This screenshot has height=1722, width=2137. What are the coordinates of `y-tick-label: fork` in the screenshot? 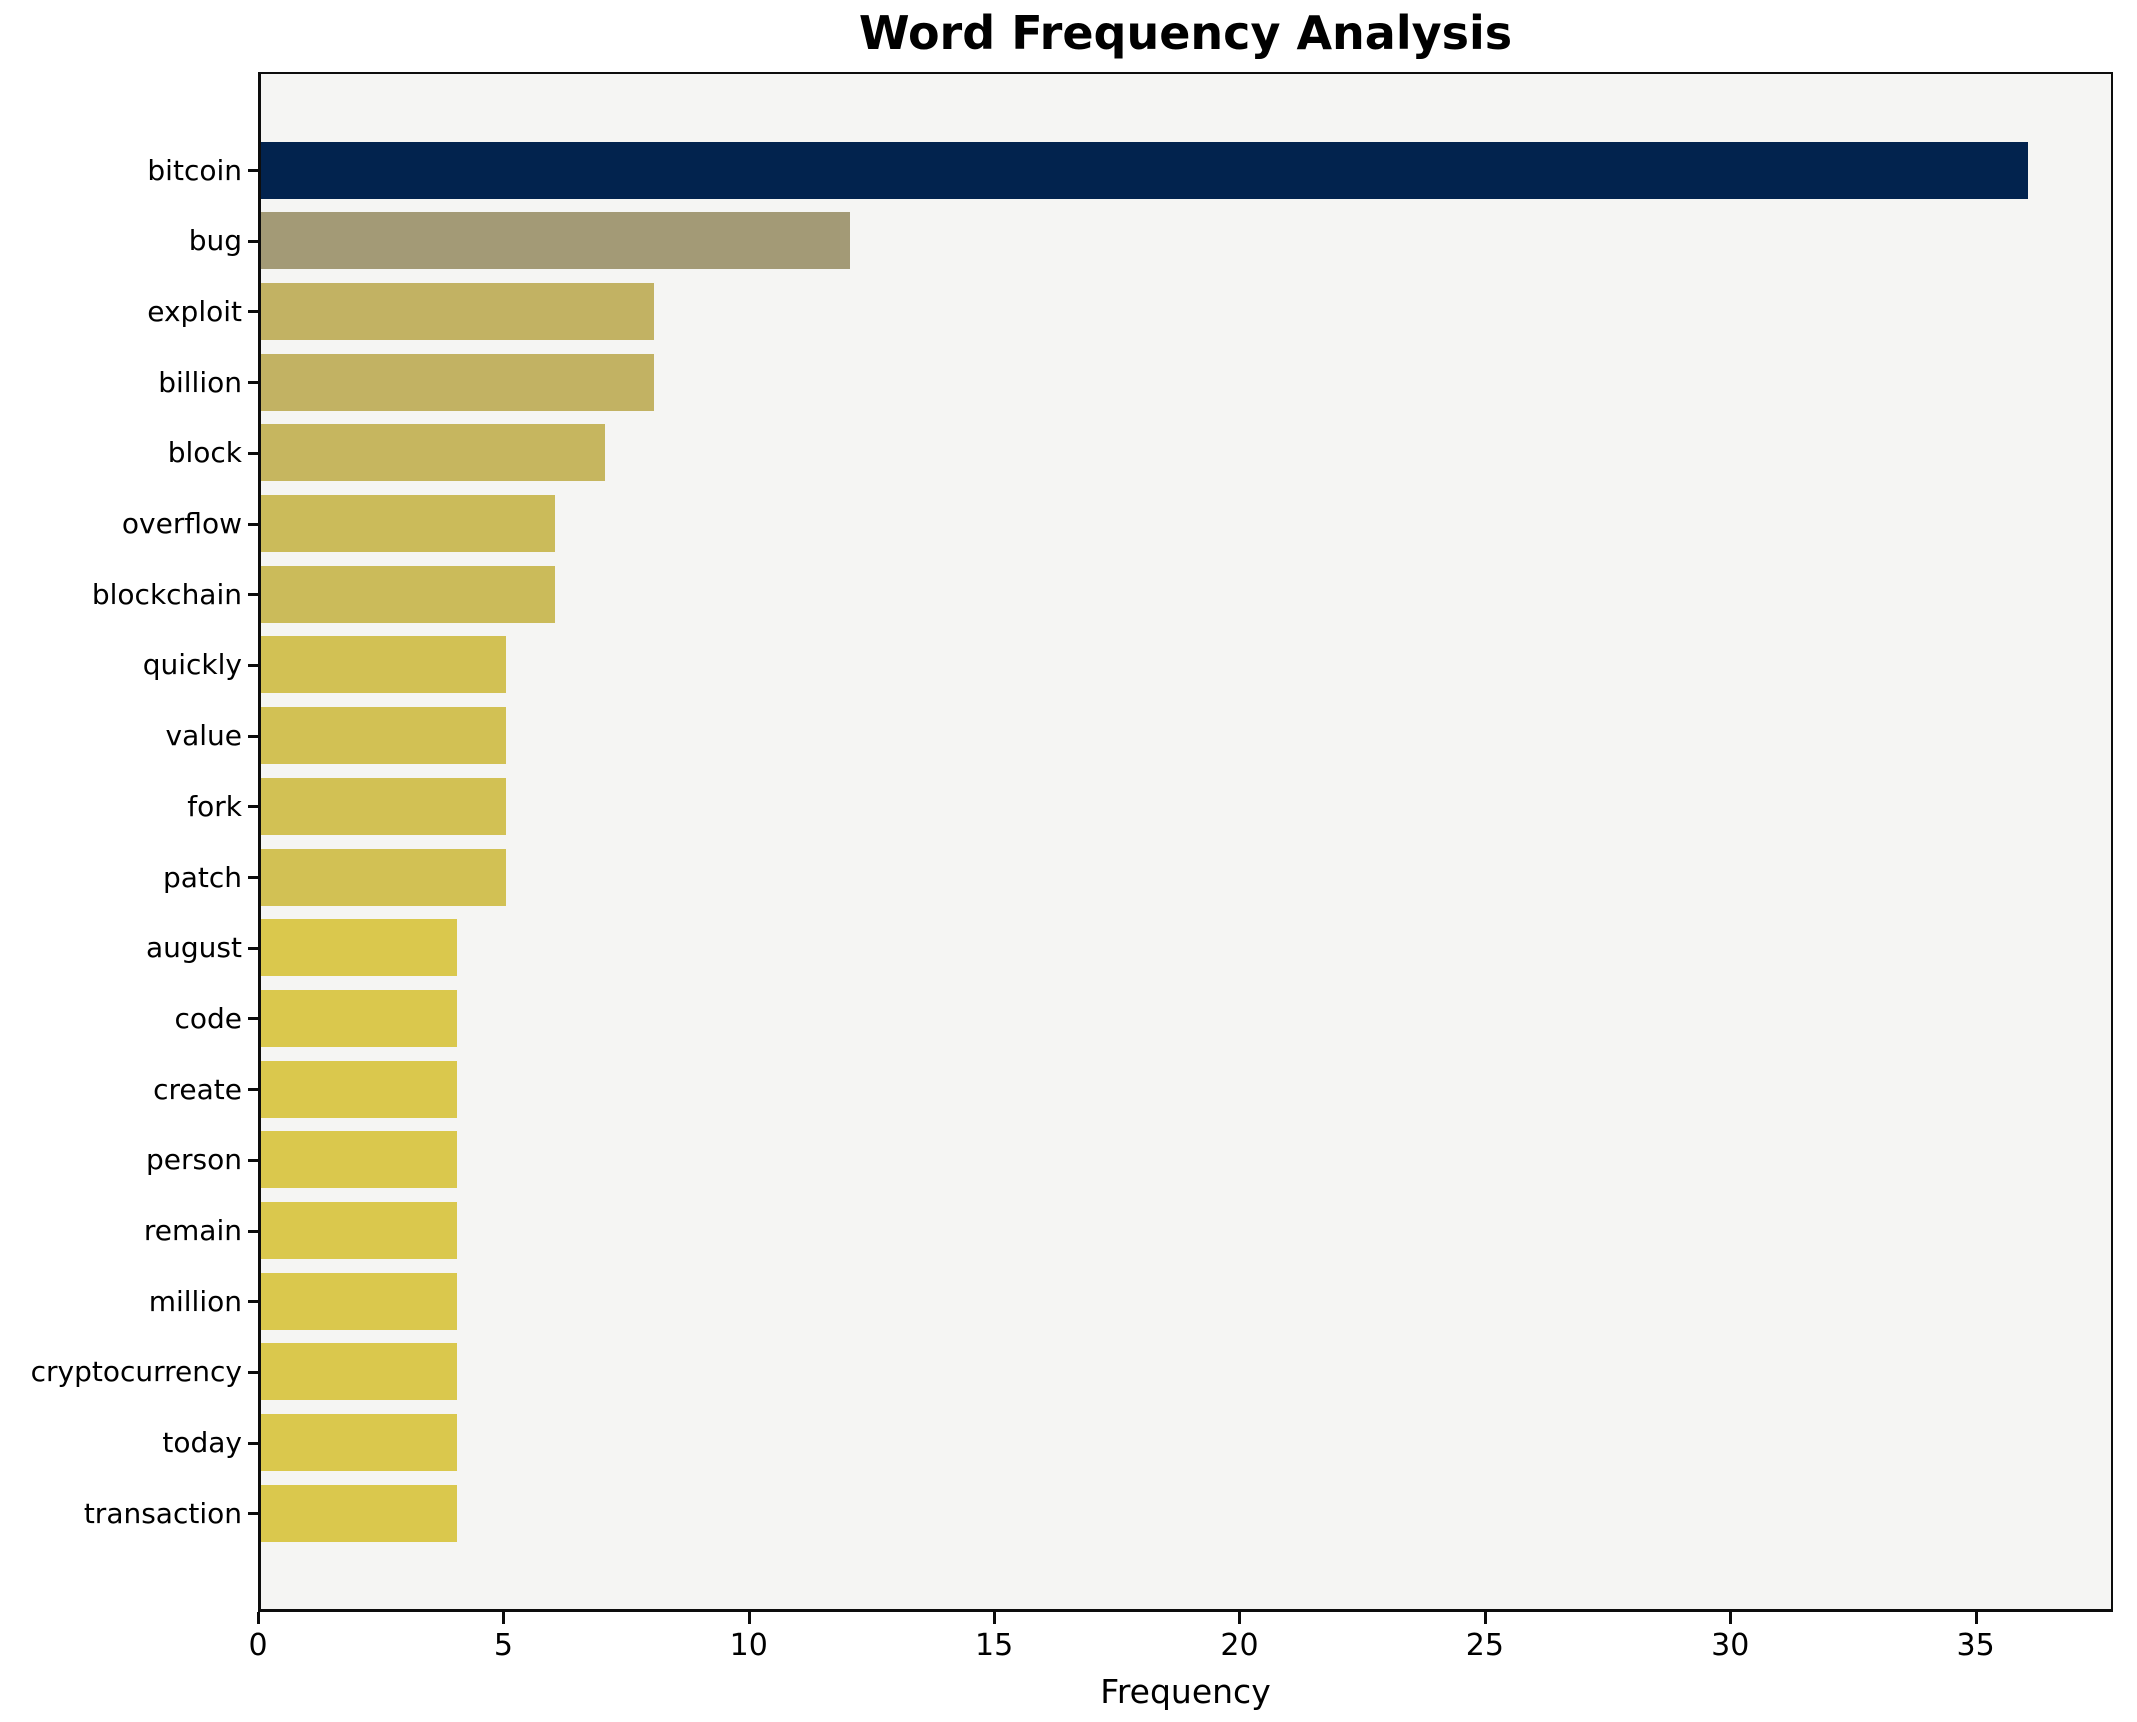 It's located at (214, 806).